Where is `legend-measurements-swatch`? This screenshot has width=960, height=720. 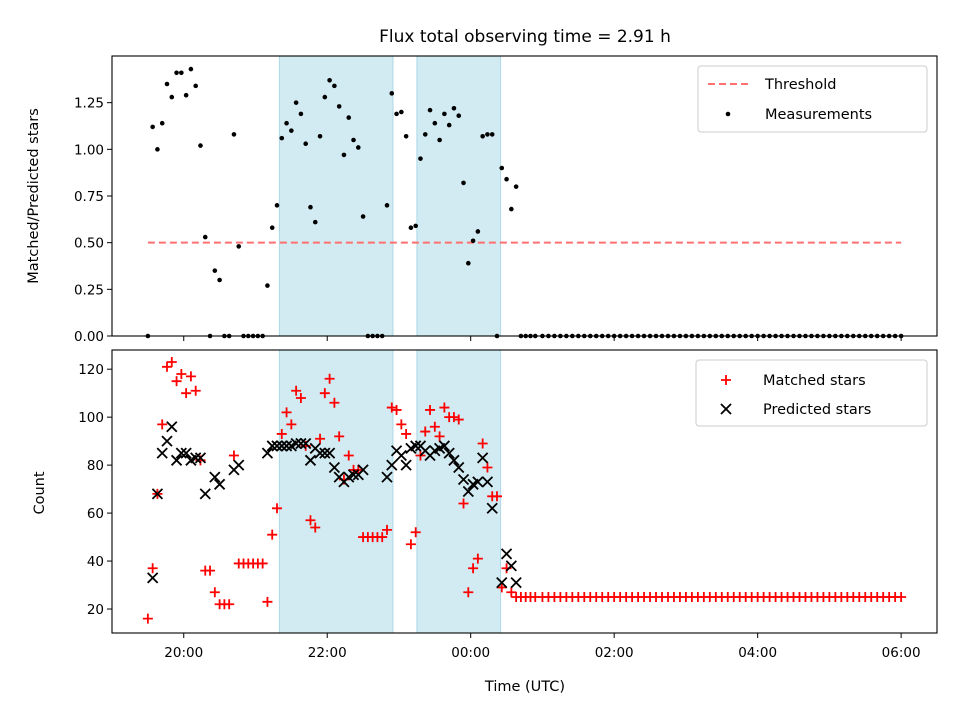
legend-measurements-swatch is located at coordinates (728, 114).